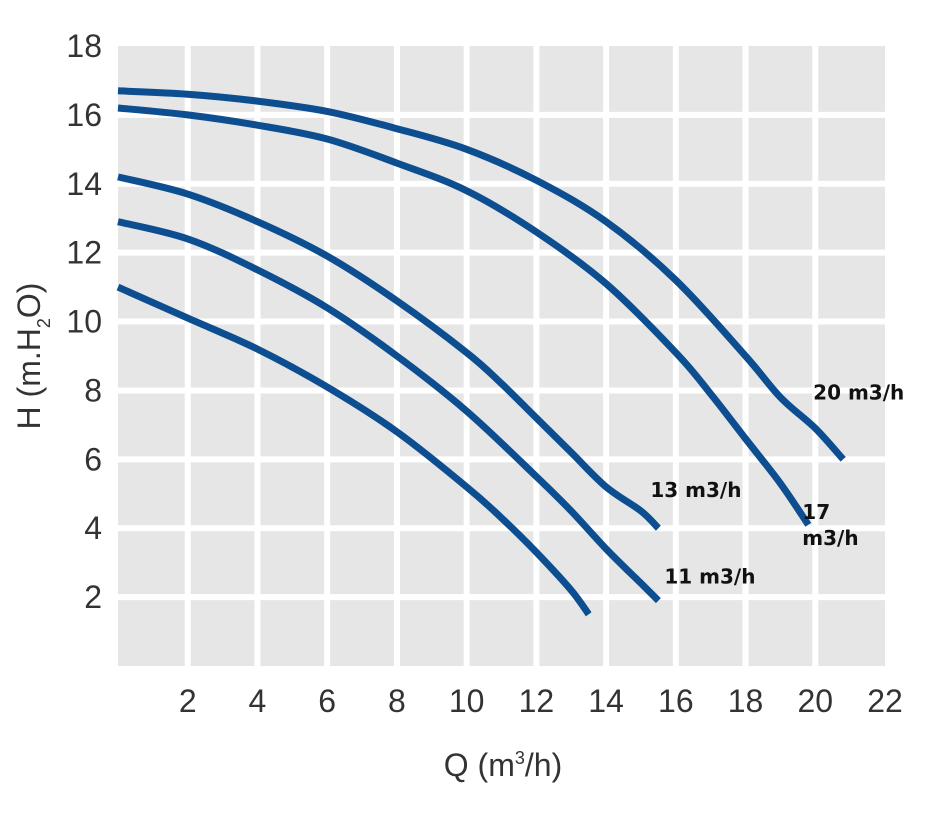 This screenshot has width=925, height=819. I want to click on y-tick-label: 6, so click(93, 459).